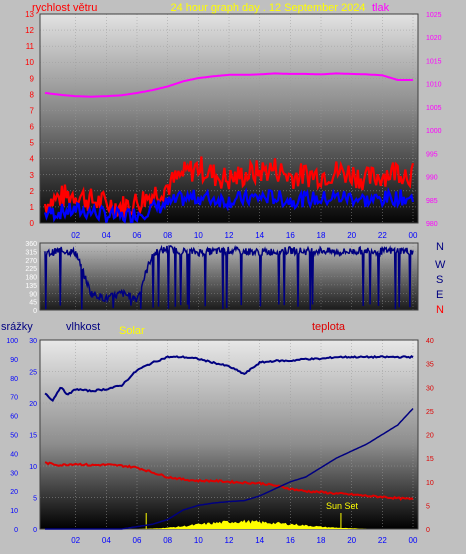 The image size is (466, 554). What do you see at coordinates (33, 303) in the screenshot?
I see `direction-tick-label: 45` at bounding box center [33, 303].